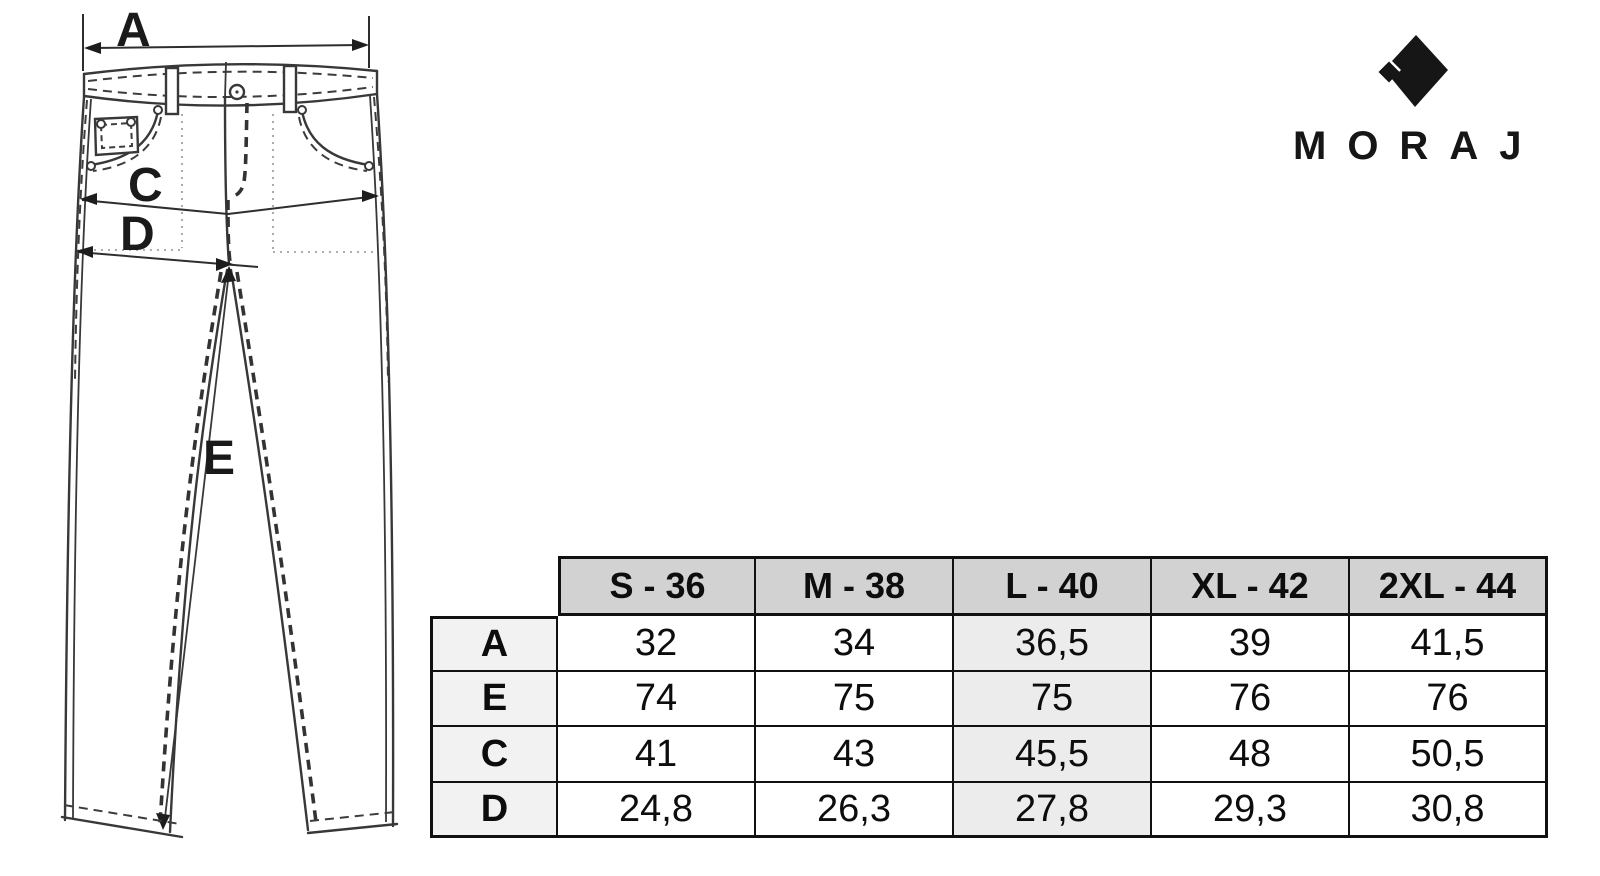  Describe the element at coordinates (494, 586) in the screenshot. I see `table-corner-cell` at that location.